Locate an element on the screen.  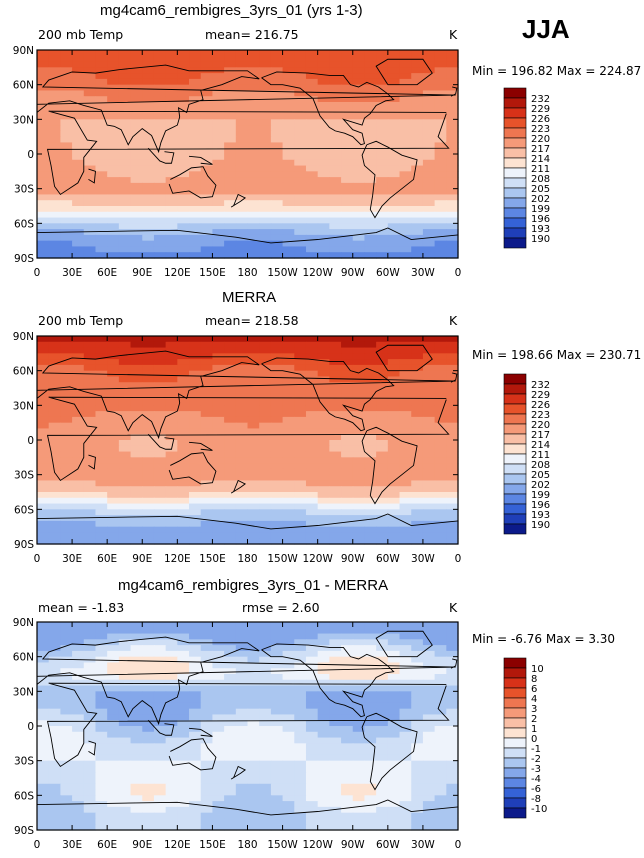
colorbar-label: 3 is located at coordinates (534, 709).